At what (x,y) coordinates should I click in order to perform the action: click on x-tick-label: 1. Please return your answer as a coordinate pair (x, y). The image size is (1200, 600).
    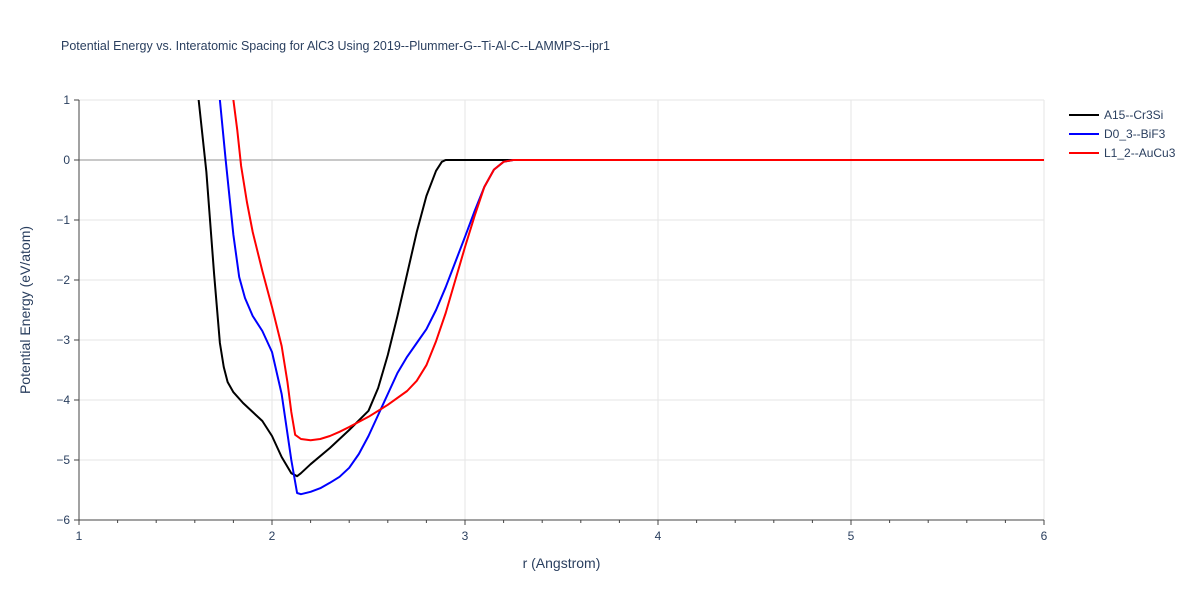
    Looking at the image, I should click on (79, 536).